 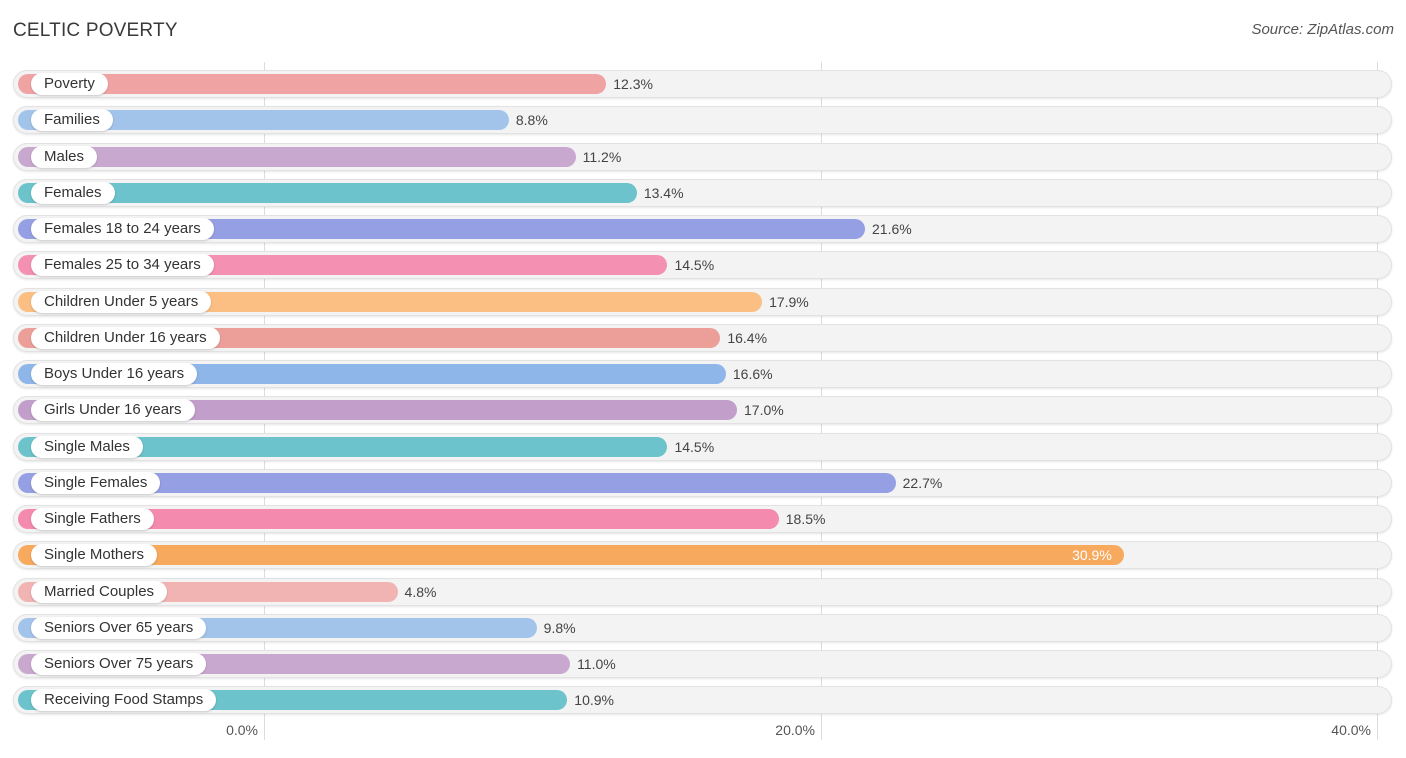 I want to click on value-label: 11.2%, so click(x=602, y=156).